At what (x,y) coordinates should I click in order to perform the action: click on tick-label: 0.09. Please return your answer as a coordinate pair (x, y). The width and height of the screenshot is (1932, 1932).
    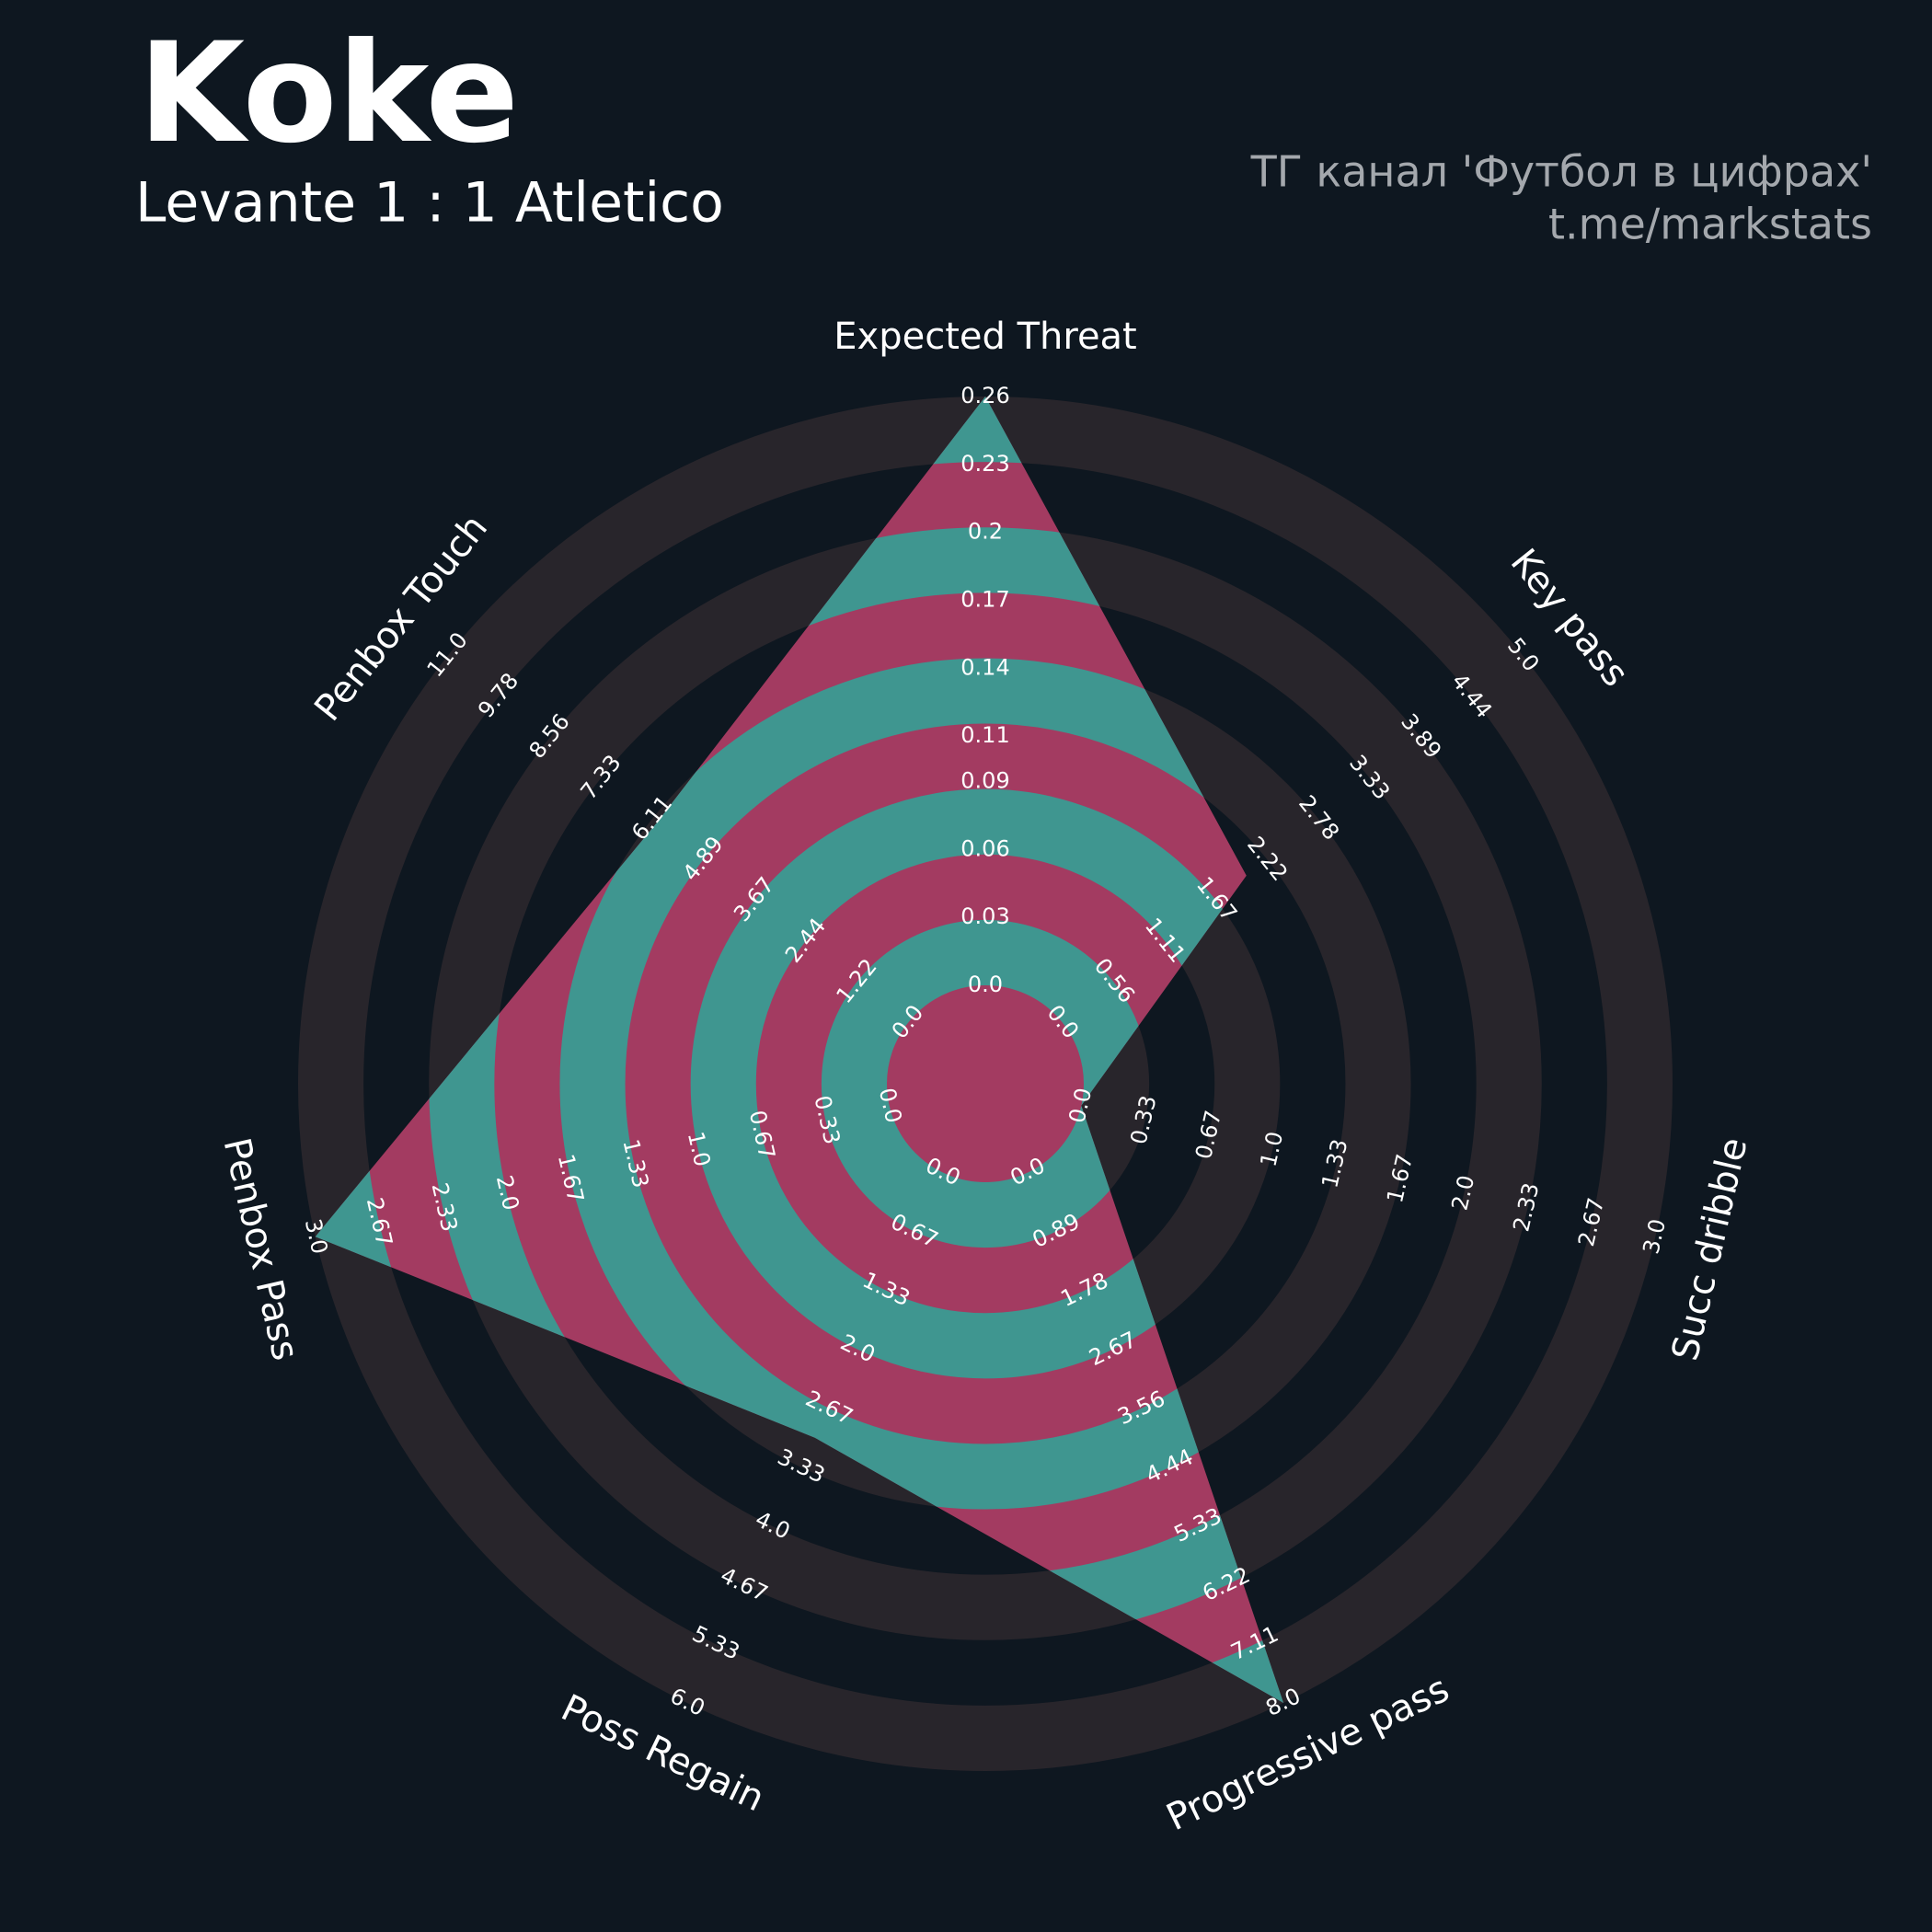
    Looking at the image, I should click on (984, 780).